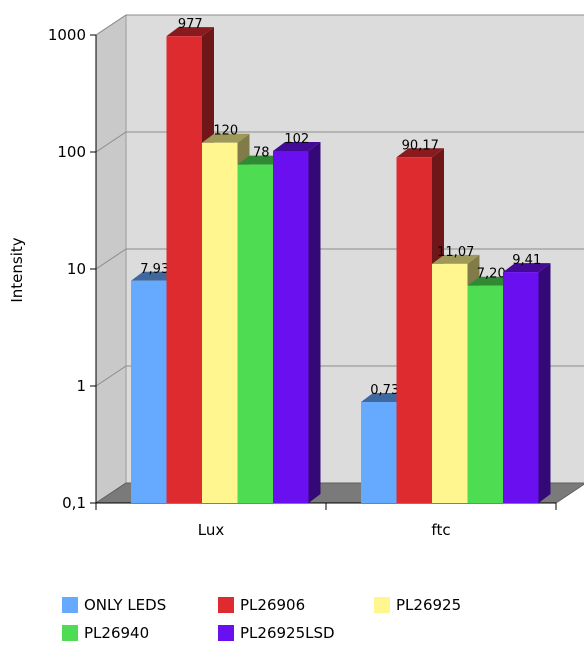 This screenshot has height=652, width=584. I want to click on legend-label: ONLY LEDS, so click(125, 605).